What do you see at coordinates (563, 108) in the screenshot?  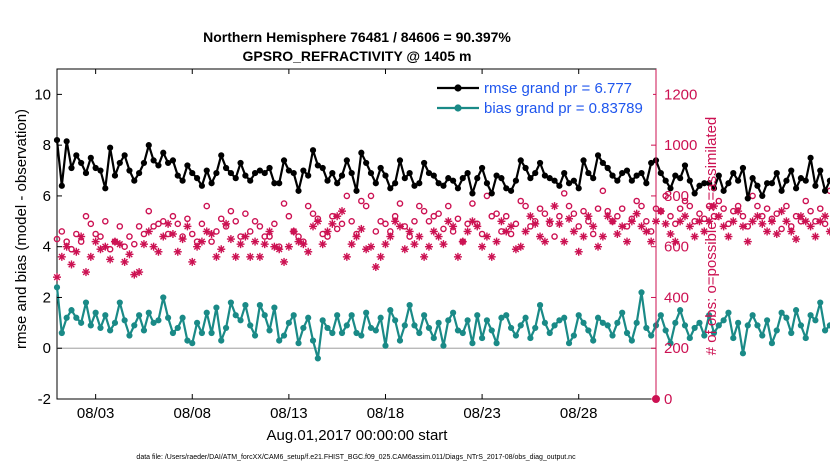 I see `legend-bias-label: bias grand pr = 0.83789` at bounding box center [563, 108].